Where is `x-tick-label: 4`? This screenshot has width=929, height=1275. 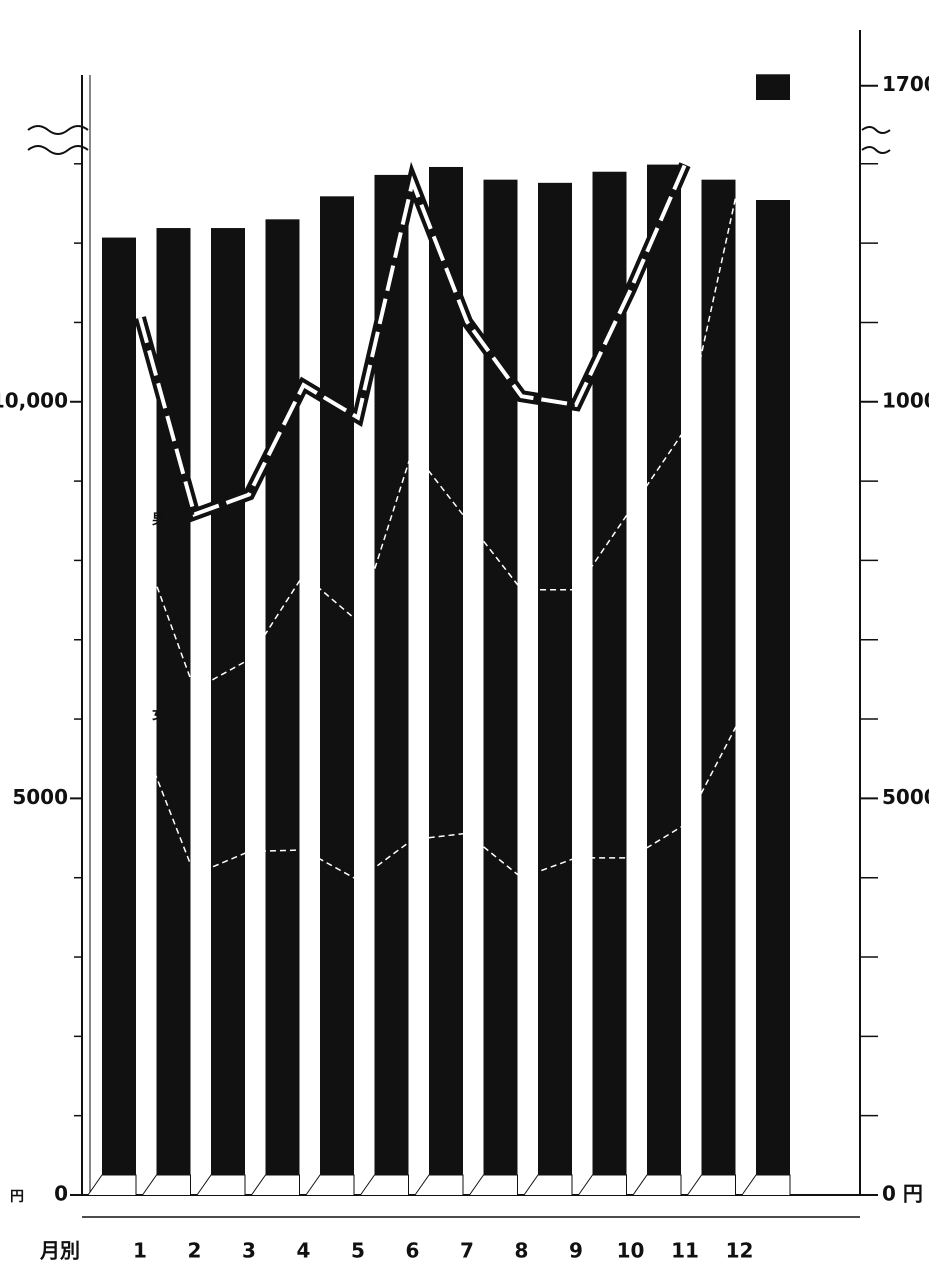 x-tick-label: 4 is located at coordinates (304, 1251).